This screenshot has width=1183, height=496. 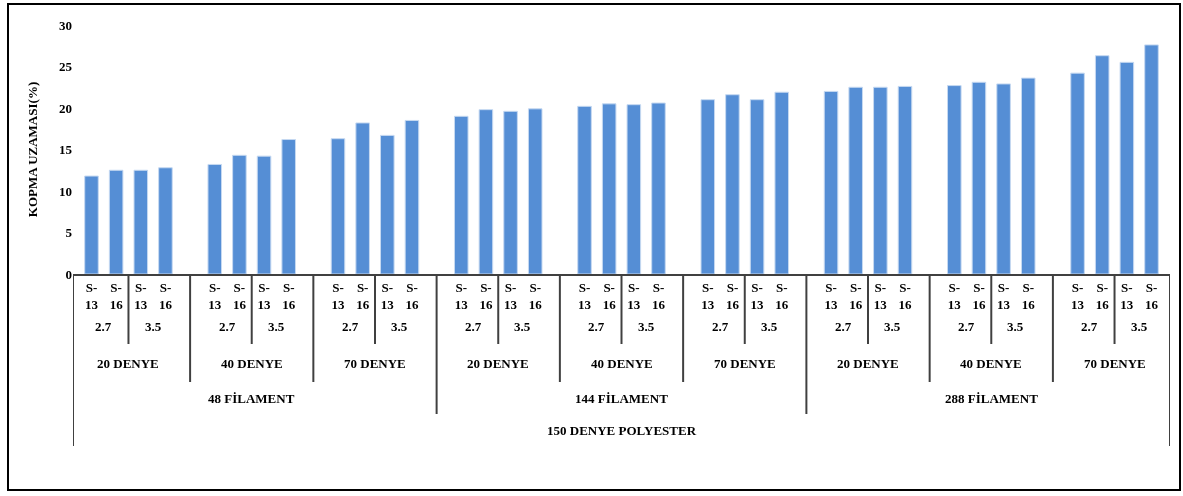 I want to click on text: 144 FİLAMENT, so click(x=622, y=398).